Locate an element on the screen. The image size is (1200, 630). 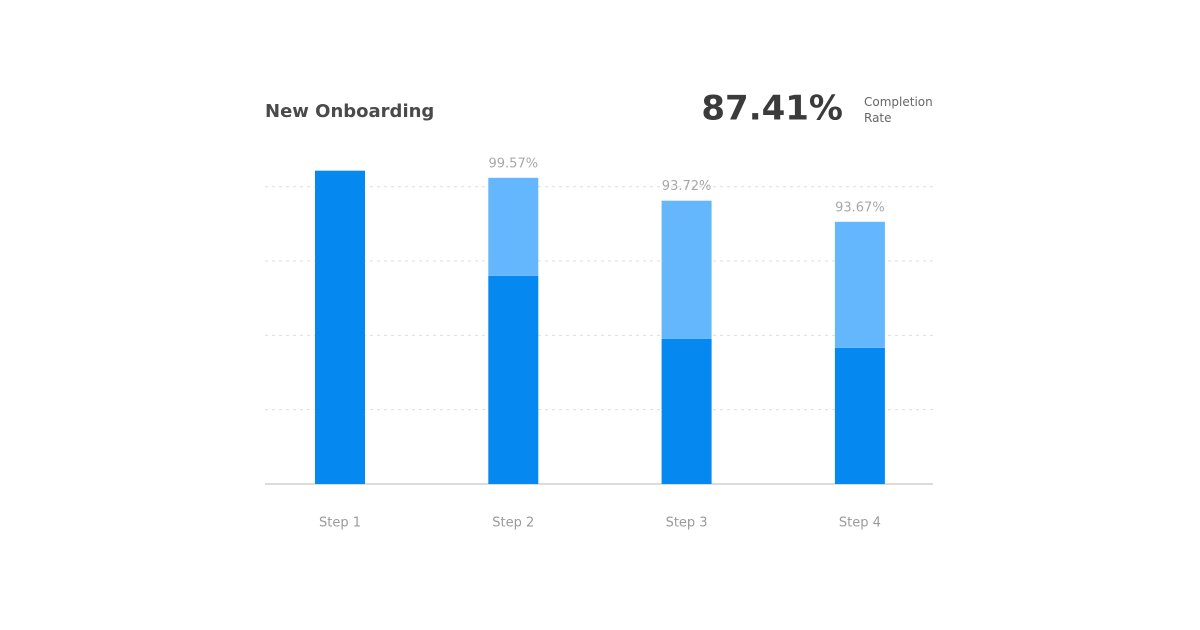
rate-label: 93.72% is located at coordinates (687, 186).